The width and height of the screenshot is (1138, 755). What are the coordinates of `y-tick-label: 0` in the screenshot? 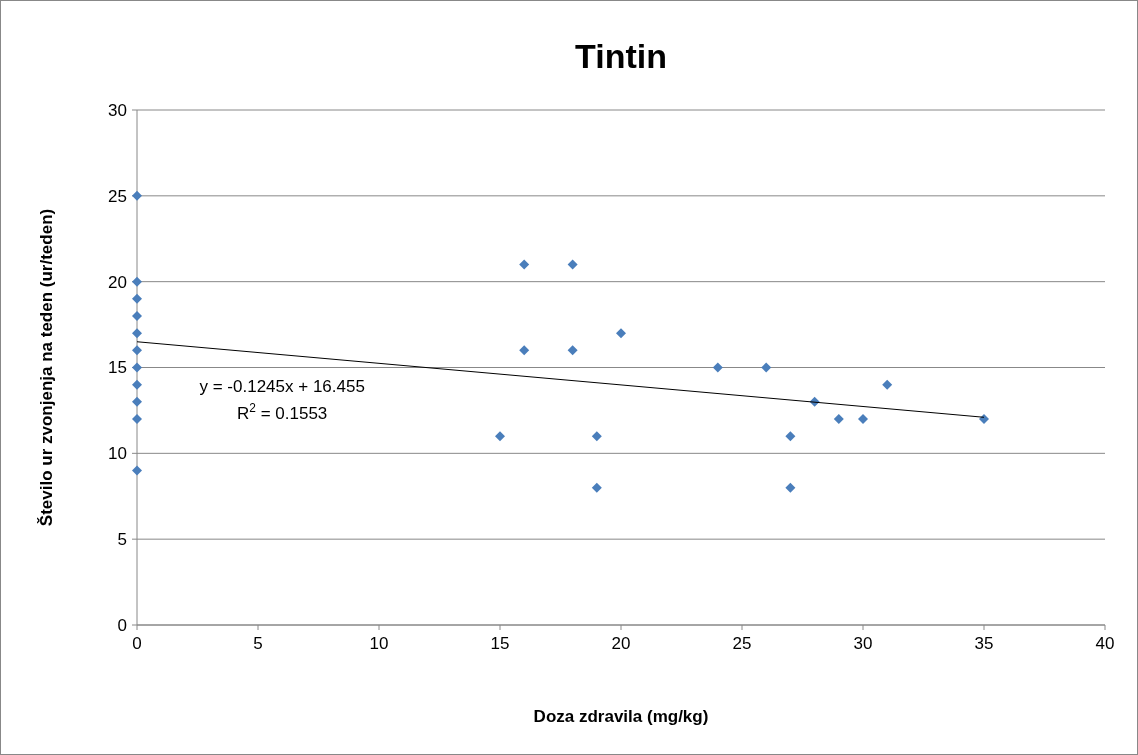 It's located at (122, 625).